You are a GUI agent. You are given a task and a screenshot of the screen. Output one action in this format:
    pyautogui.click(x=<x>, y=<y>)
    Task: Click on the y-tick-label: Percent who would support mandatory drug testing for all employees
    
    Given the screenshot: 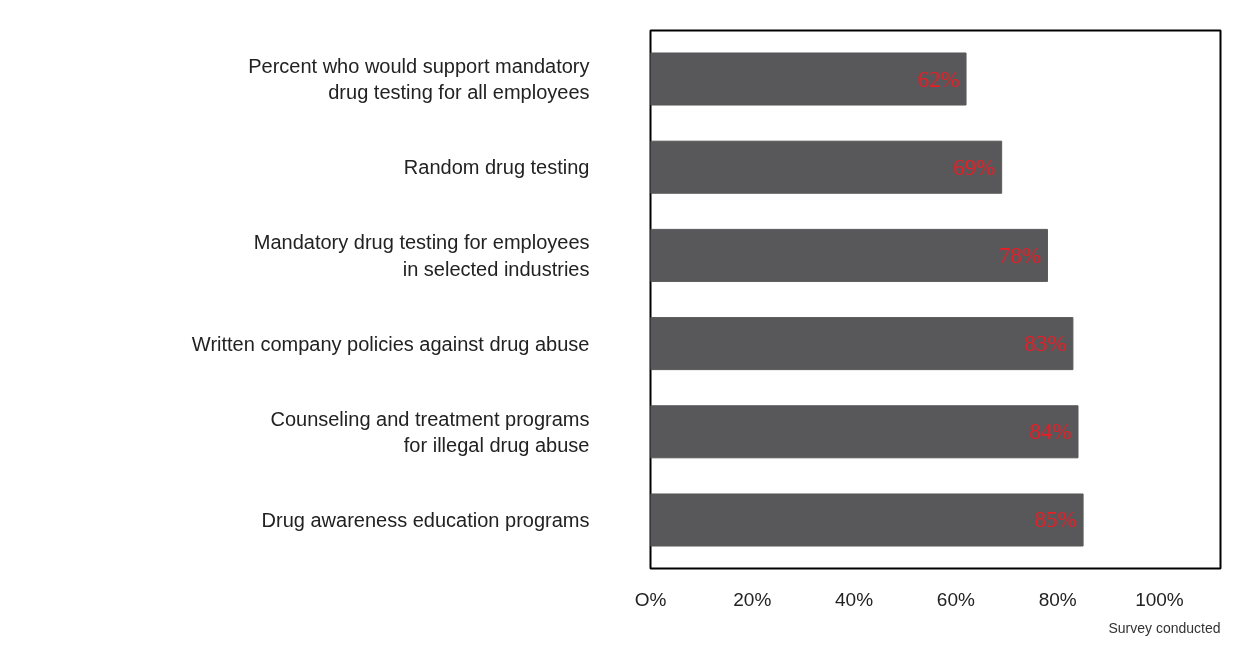 What is the action you would take?
    pyautogui.click(x=419, y=79)
    